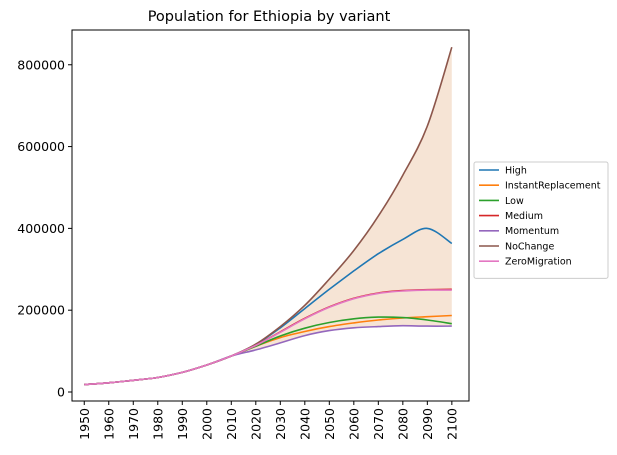  What do you see at coordinates (514, 201) in the screenshot?
I see `legend-entry-low: Low` at bounding box center [514, 201].